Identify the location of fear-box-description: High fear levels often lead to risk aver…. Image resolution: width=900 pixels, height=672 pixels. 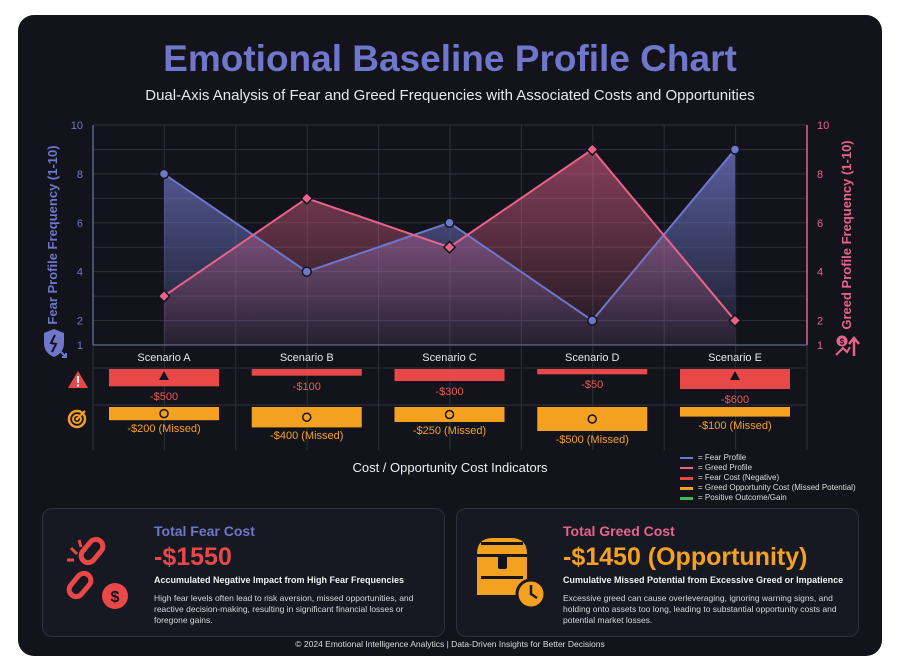
(284, 609).